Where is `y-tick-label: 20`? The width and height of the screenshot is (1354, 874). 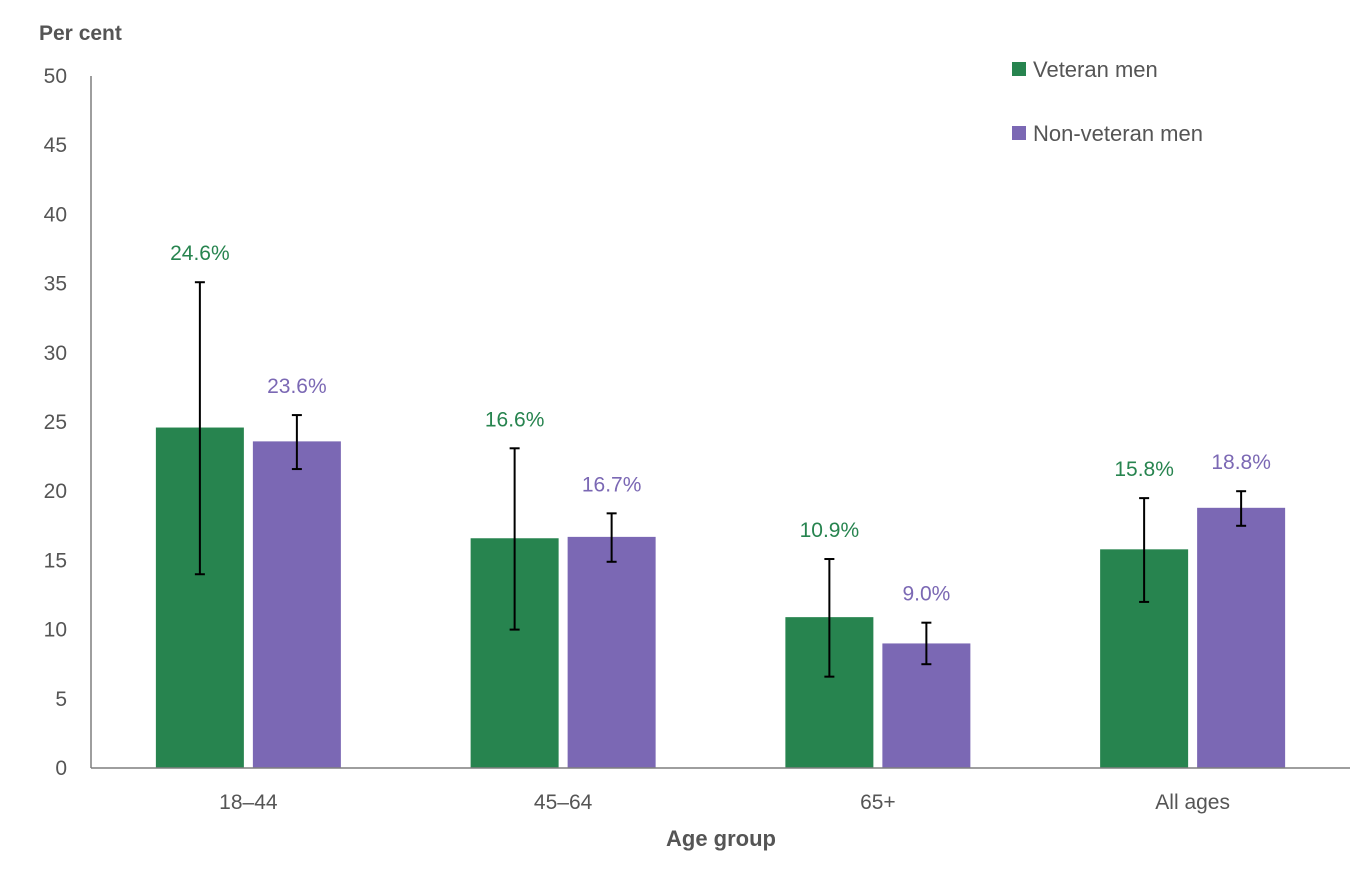
y-tick-label: 20 is located at coordinates (55, 491).